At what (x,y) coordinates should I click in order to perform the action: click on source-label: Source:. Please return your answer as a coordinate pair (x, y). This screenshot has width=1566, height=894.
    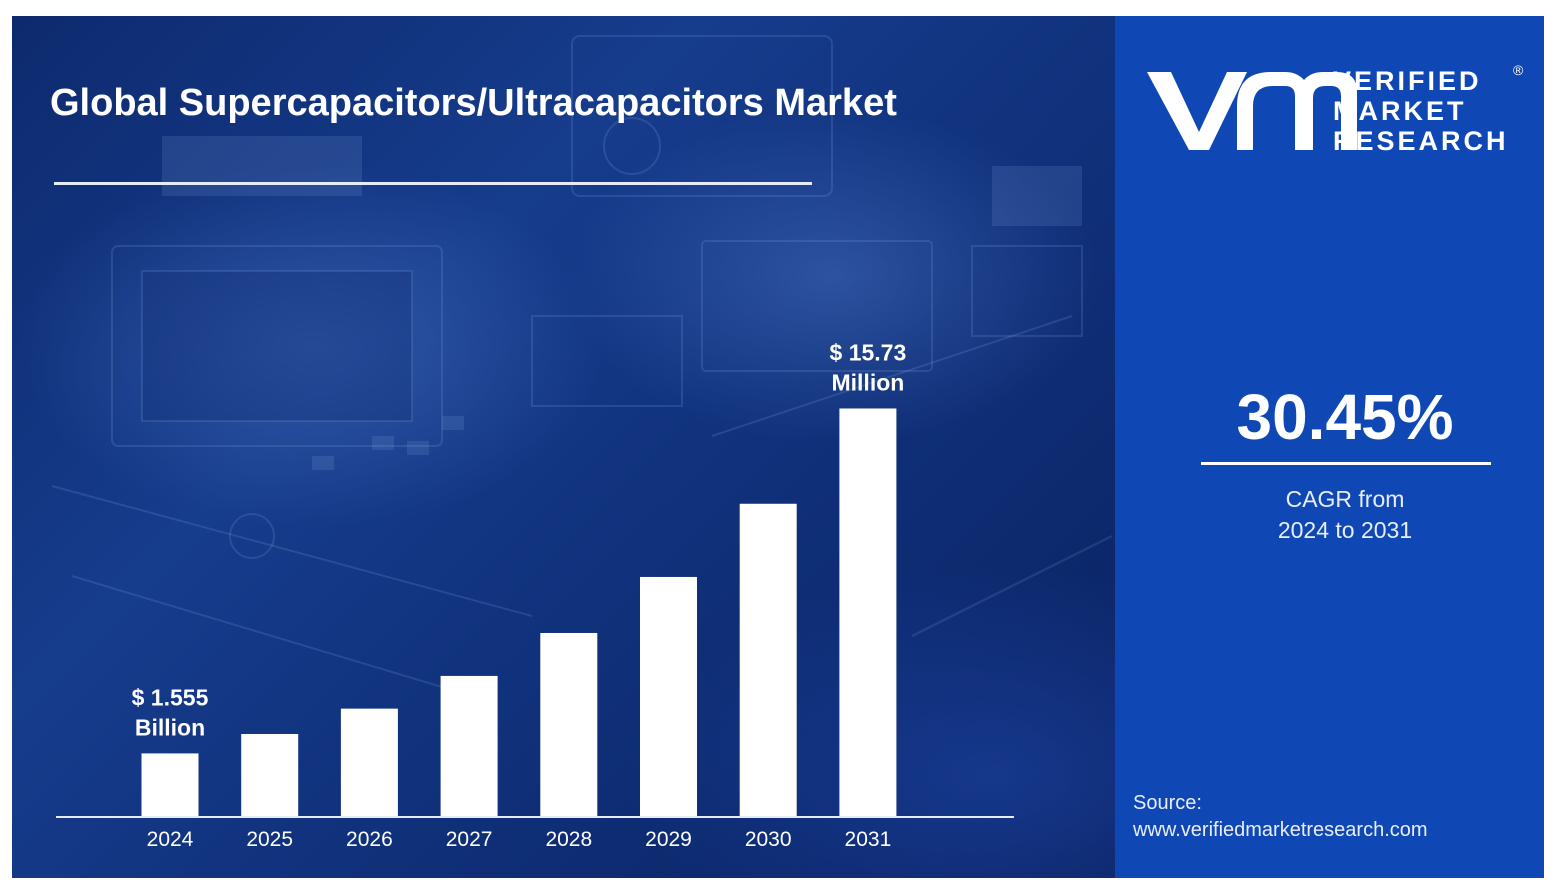
    Looking at the image, I should click on (1167, 803).